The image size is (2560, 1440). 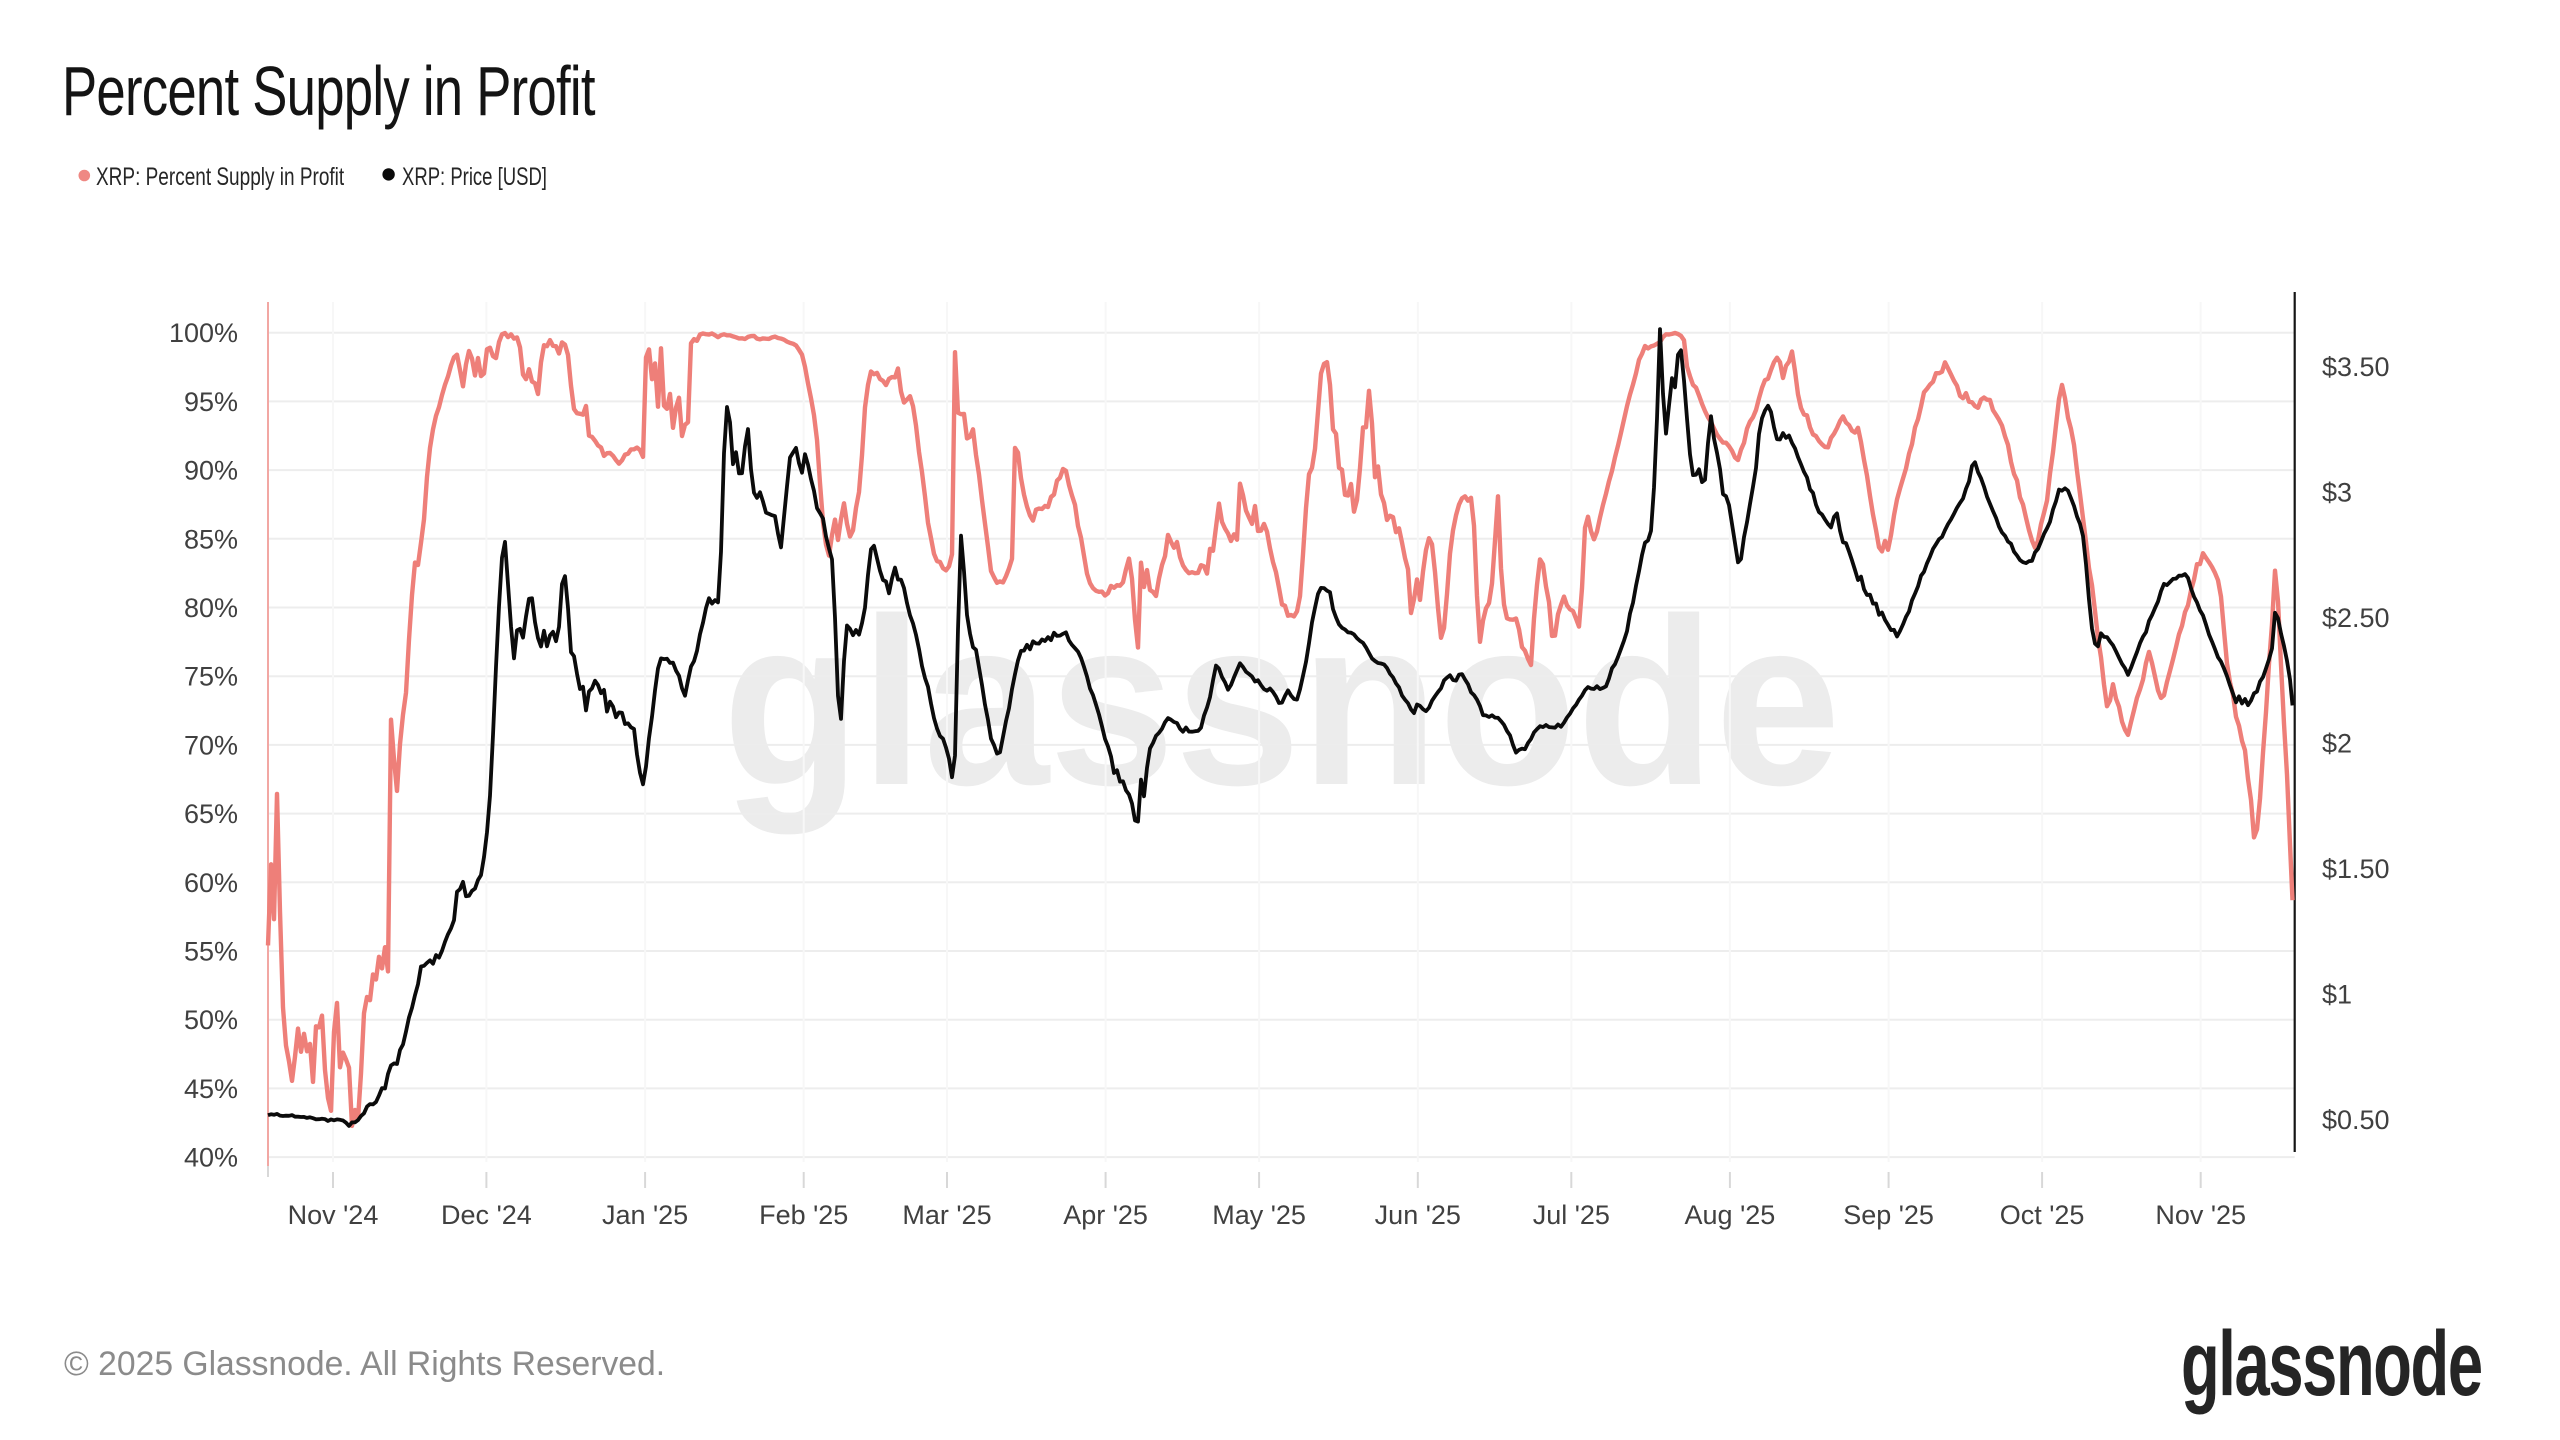 I want to click on svg-text: 50%, so click(x=211, y=1020).